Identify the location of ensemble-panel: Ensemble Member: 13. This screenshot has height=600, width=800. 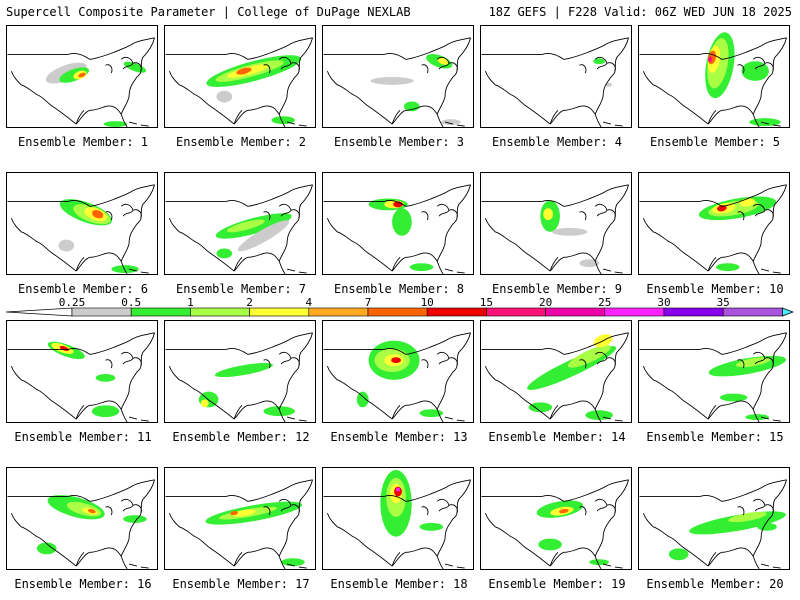
(399, 382).